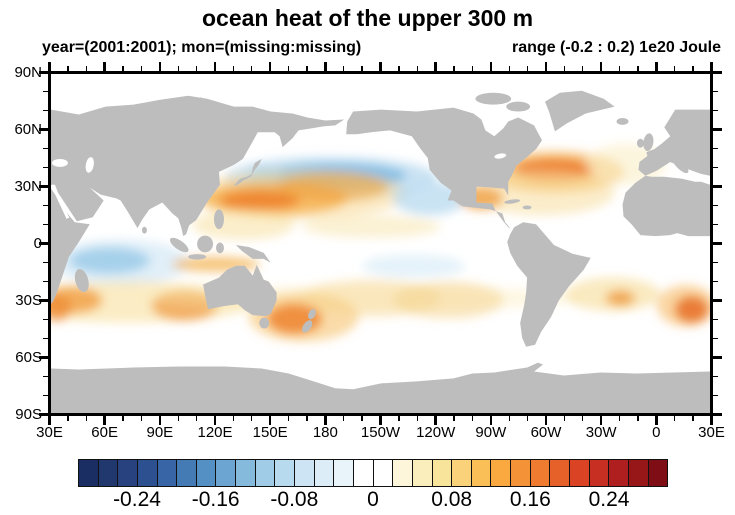 The height and width of the screenshot is (515, 735). What do you see at coordinates (215, 432) in the screenshot?
I see `x-axis-label-120E-3: 120E` at bounding box center [215, 432].